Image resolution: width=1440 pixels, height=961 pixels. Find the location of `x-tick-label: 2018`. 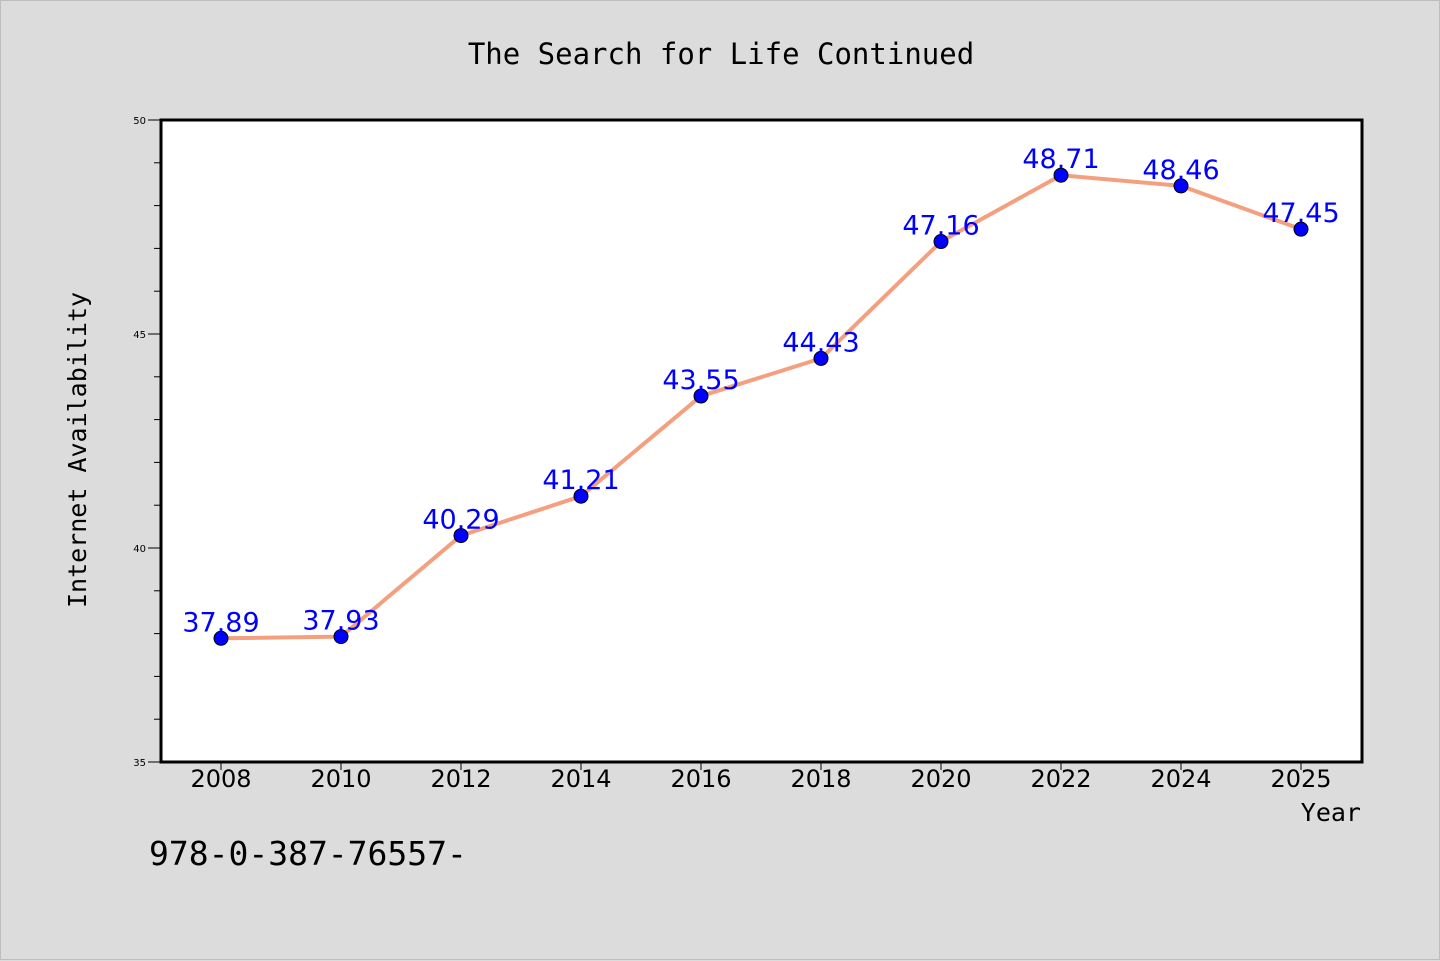

x-tick-label: 2018 is located at coordinates (820, 779).